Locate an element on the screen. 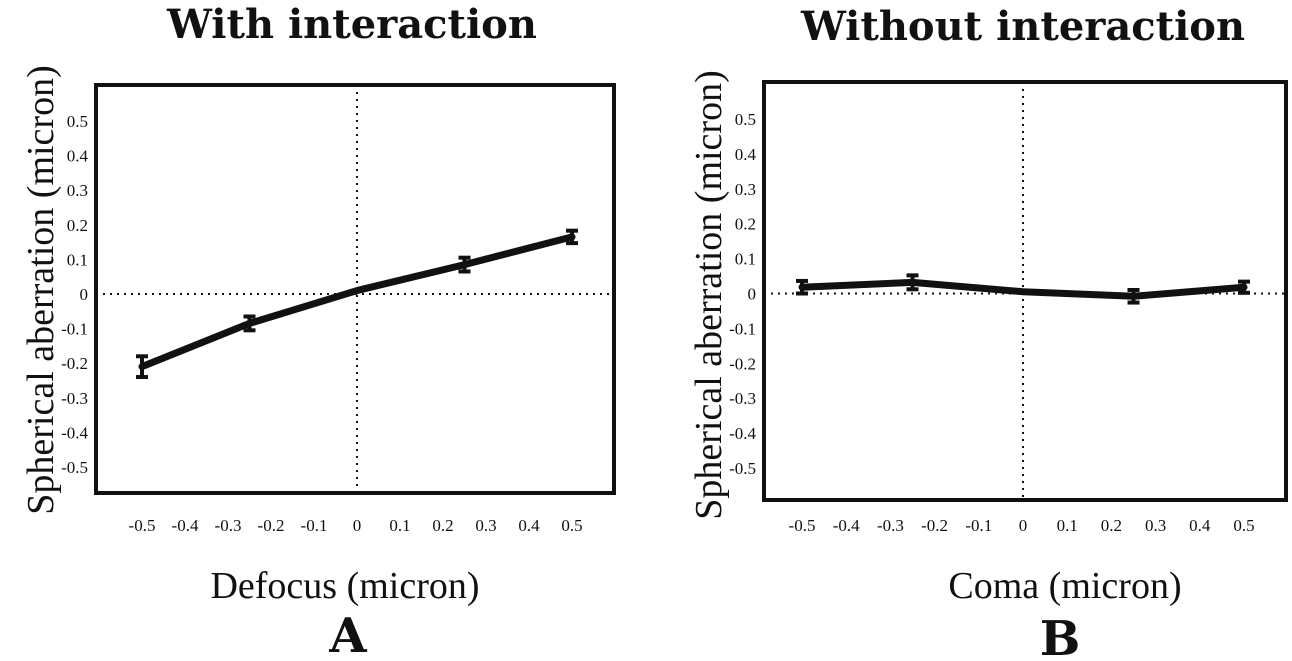 Image resolution: width=1292 pixels, height=661 pixels. panel-a-y-tick-label: 0.2 is located at coordinates (77, 225).